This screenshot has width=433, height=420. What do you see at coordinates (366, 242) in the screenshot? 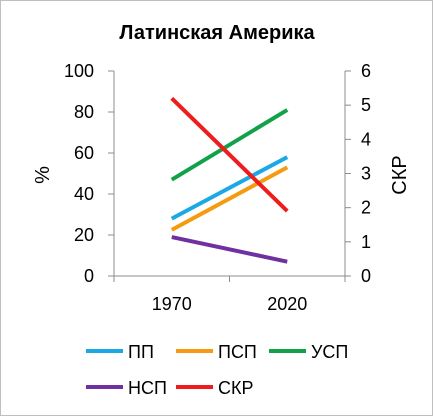
I see `right-tick-label: 1` at bounding box center [366, 242].